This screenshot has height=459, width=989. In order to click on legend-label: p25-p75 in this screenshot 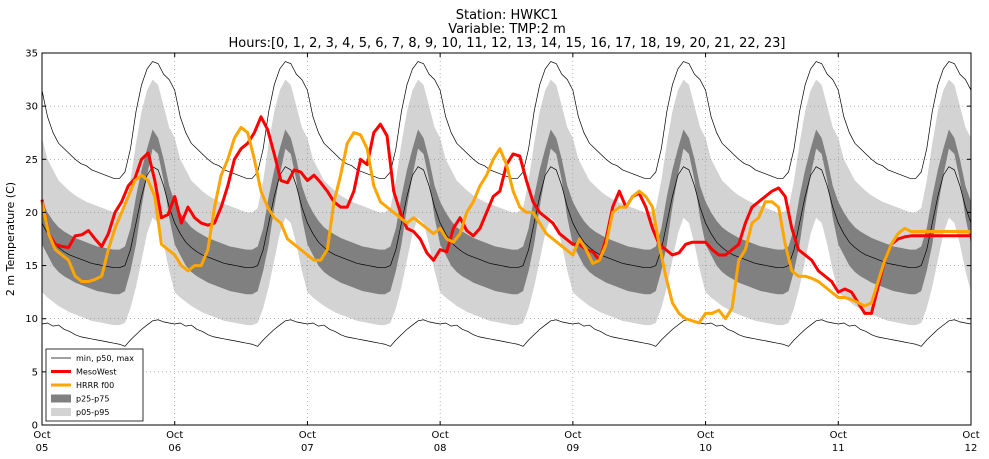, I will do `click(92, 399)`.